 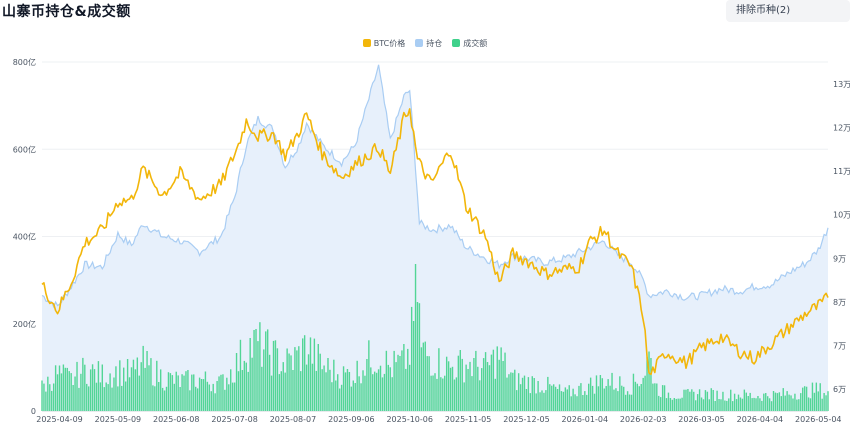 I want to click on legend-item-btc: BTC价格, so click(x=383, y=43).